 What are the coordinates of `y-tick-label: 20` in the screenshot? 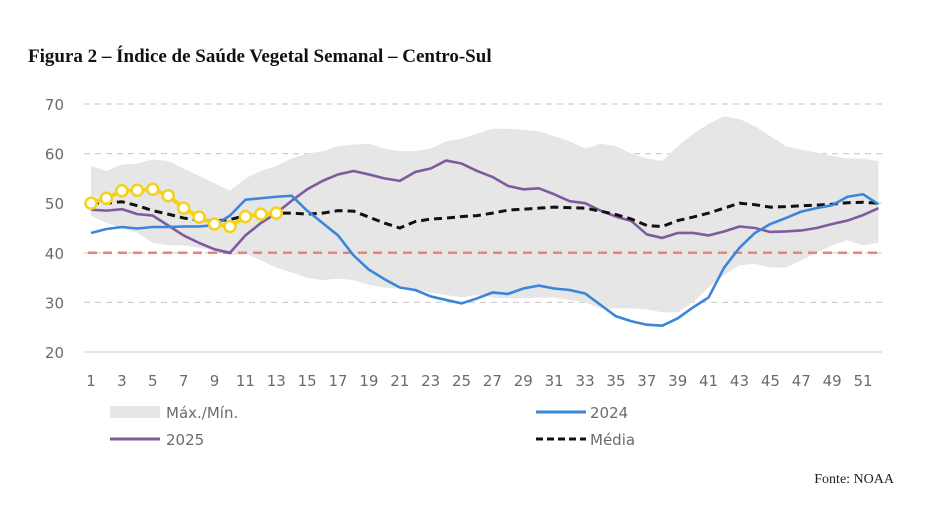 It's located at (54, 353).